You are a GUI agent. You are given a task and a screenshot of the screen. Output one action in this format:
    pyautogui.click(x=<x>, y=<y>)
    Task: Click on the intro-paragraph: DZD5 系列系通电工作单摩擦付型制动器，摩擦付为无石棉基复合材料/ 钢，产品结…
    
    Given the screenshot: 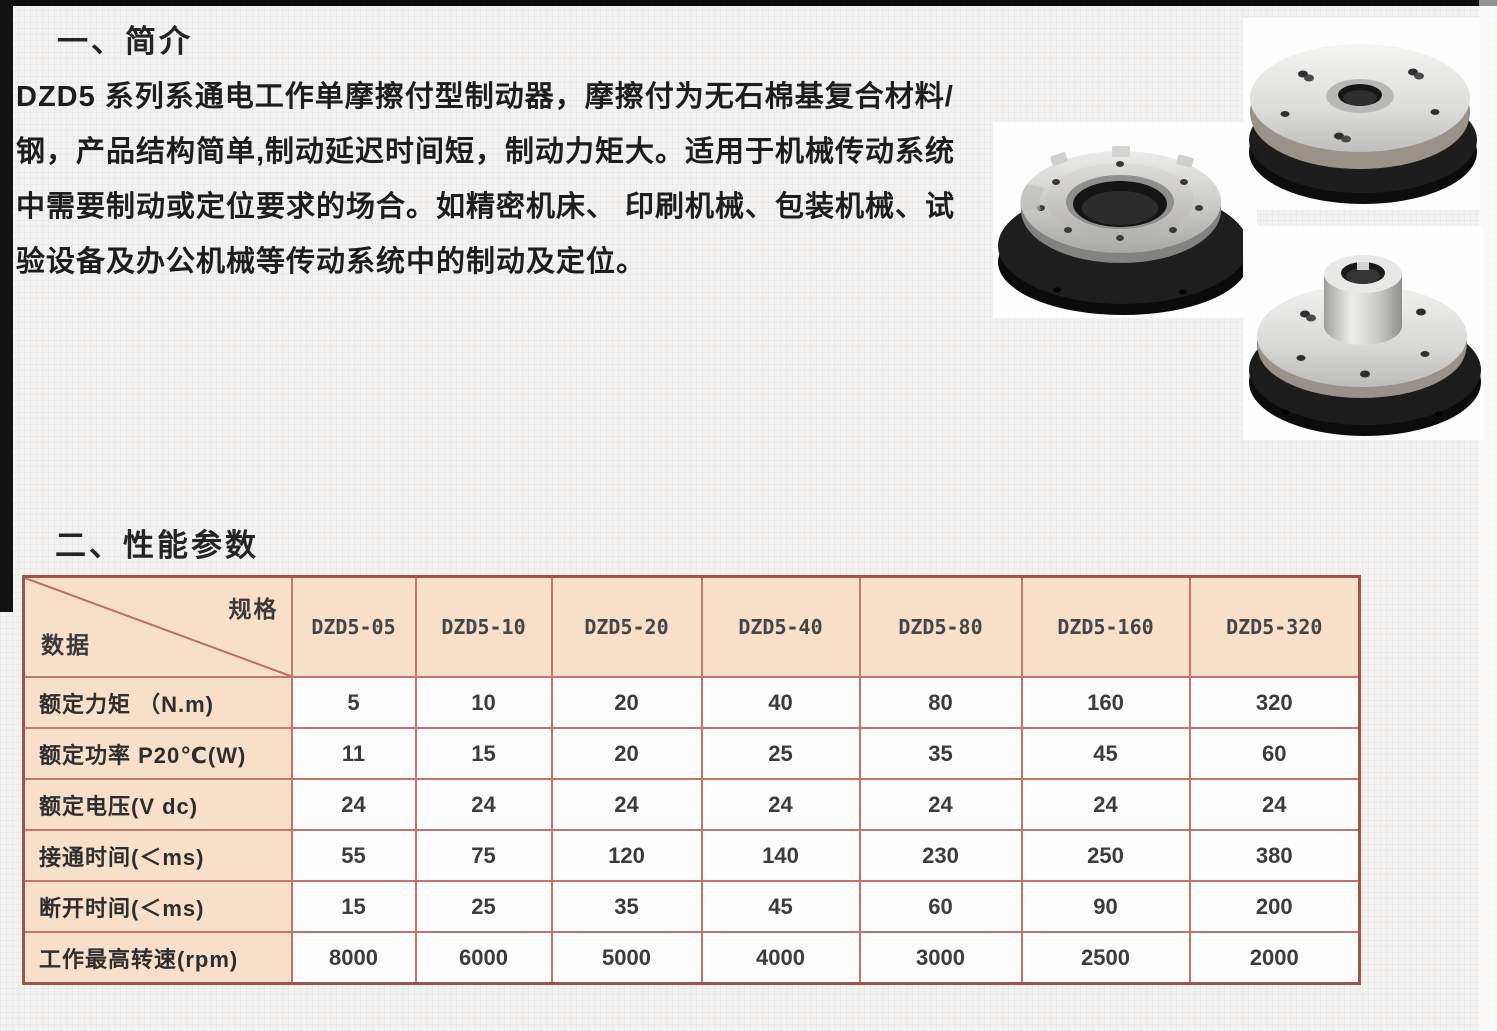 What is the action you would take?
    pyautogui.click(x=513, y=180)
    